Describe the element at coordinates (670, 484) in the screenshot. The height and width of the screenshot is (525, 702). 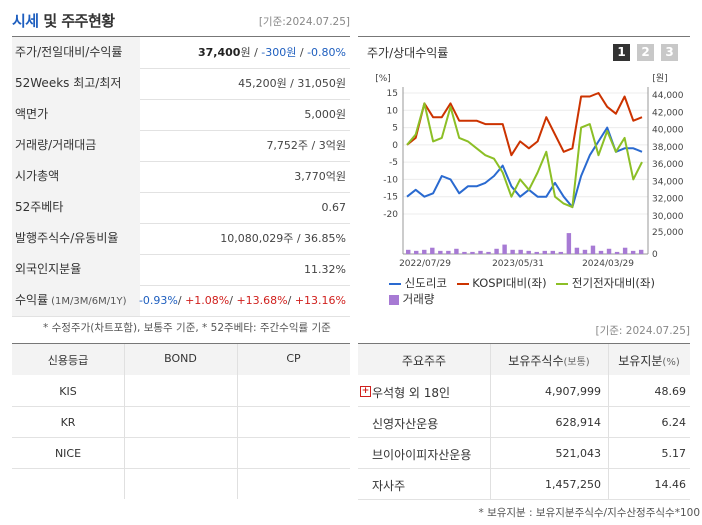
I see `holder-pct: 14.46` at that location.